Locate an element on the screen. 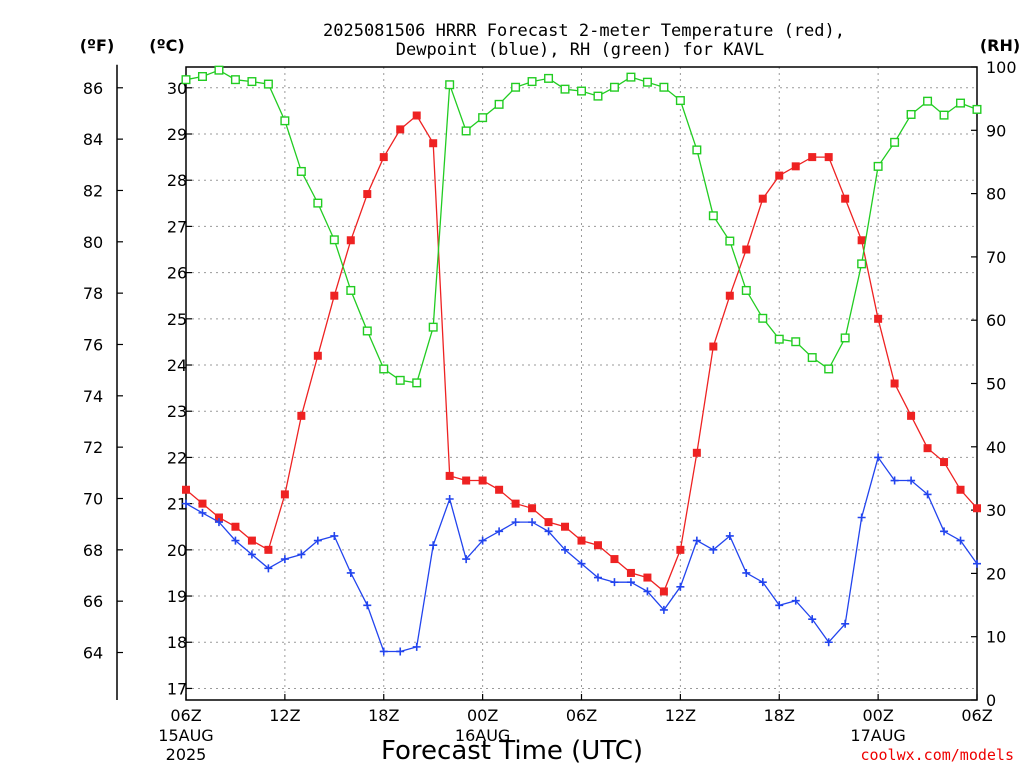 The width and height of the screenshot is (1024, 768). time-tick-date: 15AUG is located at coordinates (185, 735).